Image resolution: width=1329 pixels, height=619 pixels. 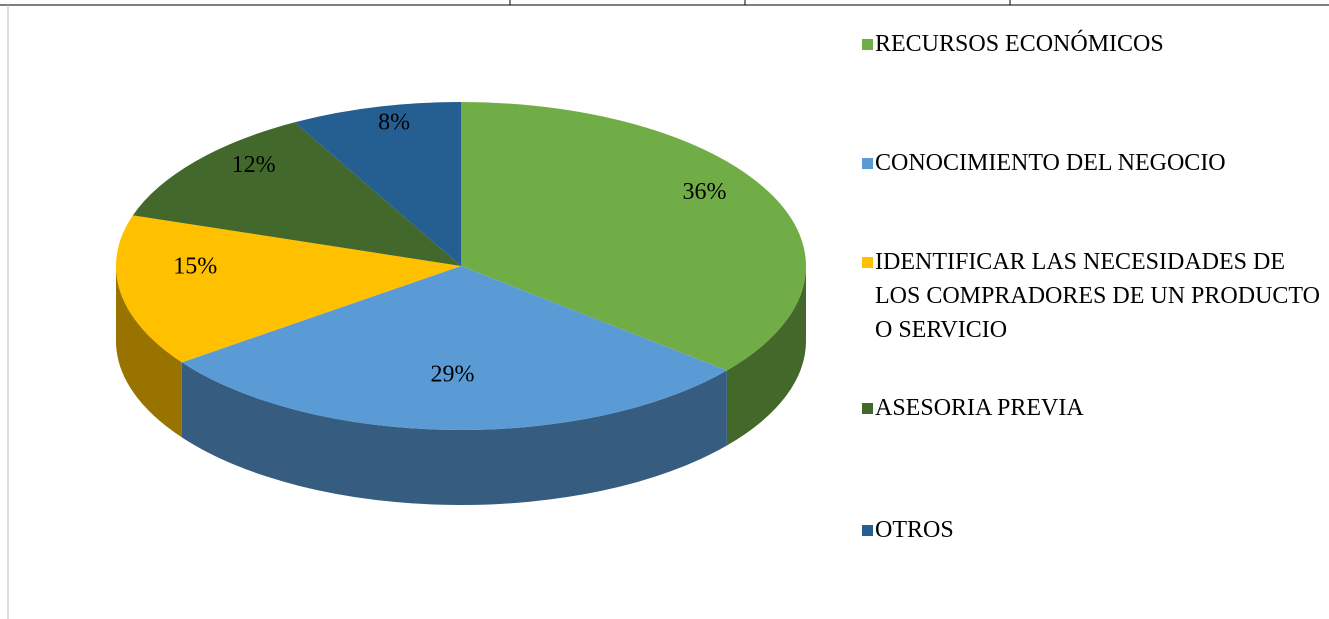 I want to click on data-label: 15%, so click(x=195, y=267).